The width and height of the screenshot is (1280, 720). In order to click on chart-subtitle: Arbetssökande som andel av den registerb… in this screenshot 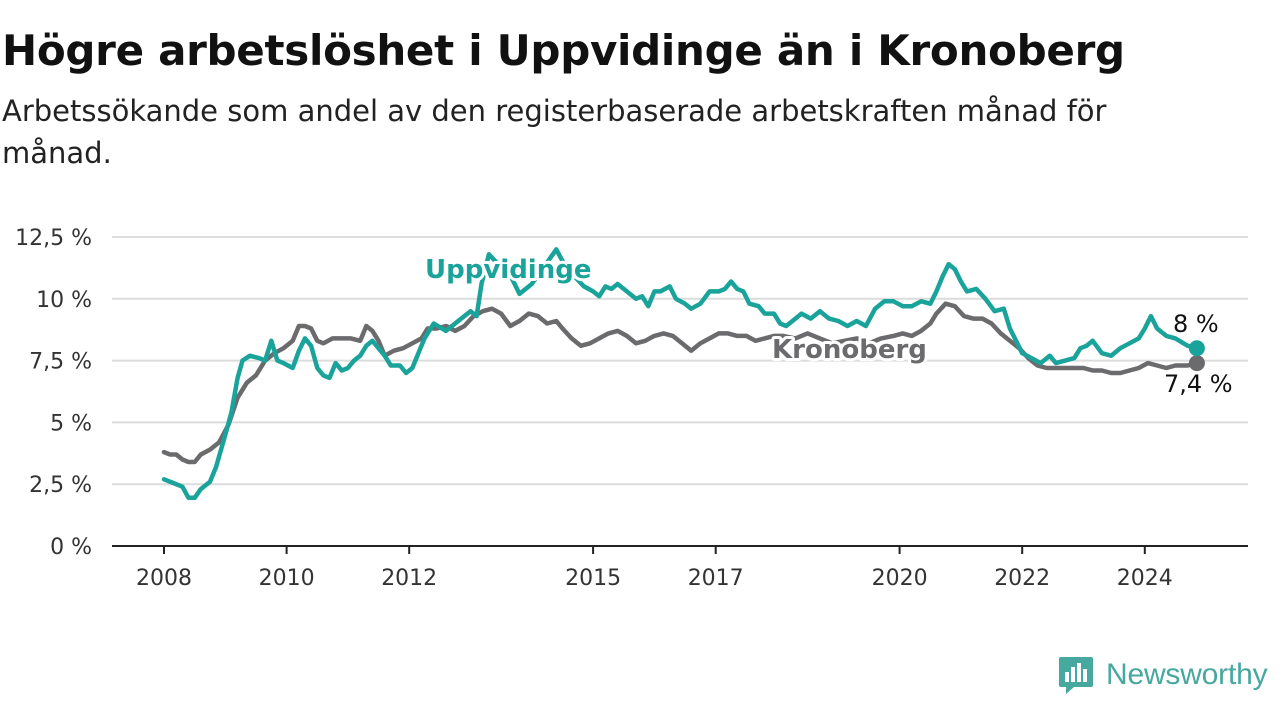, I will do `click(554, 132)`.